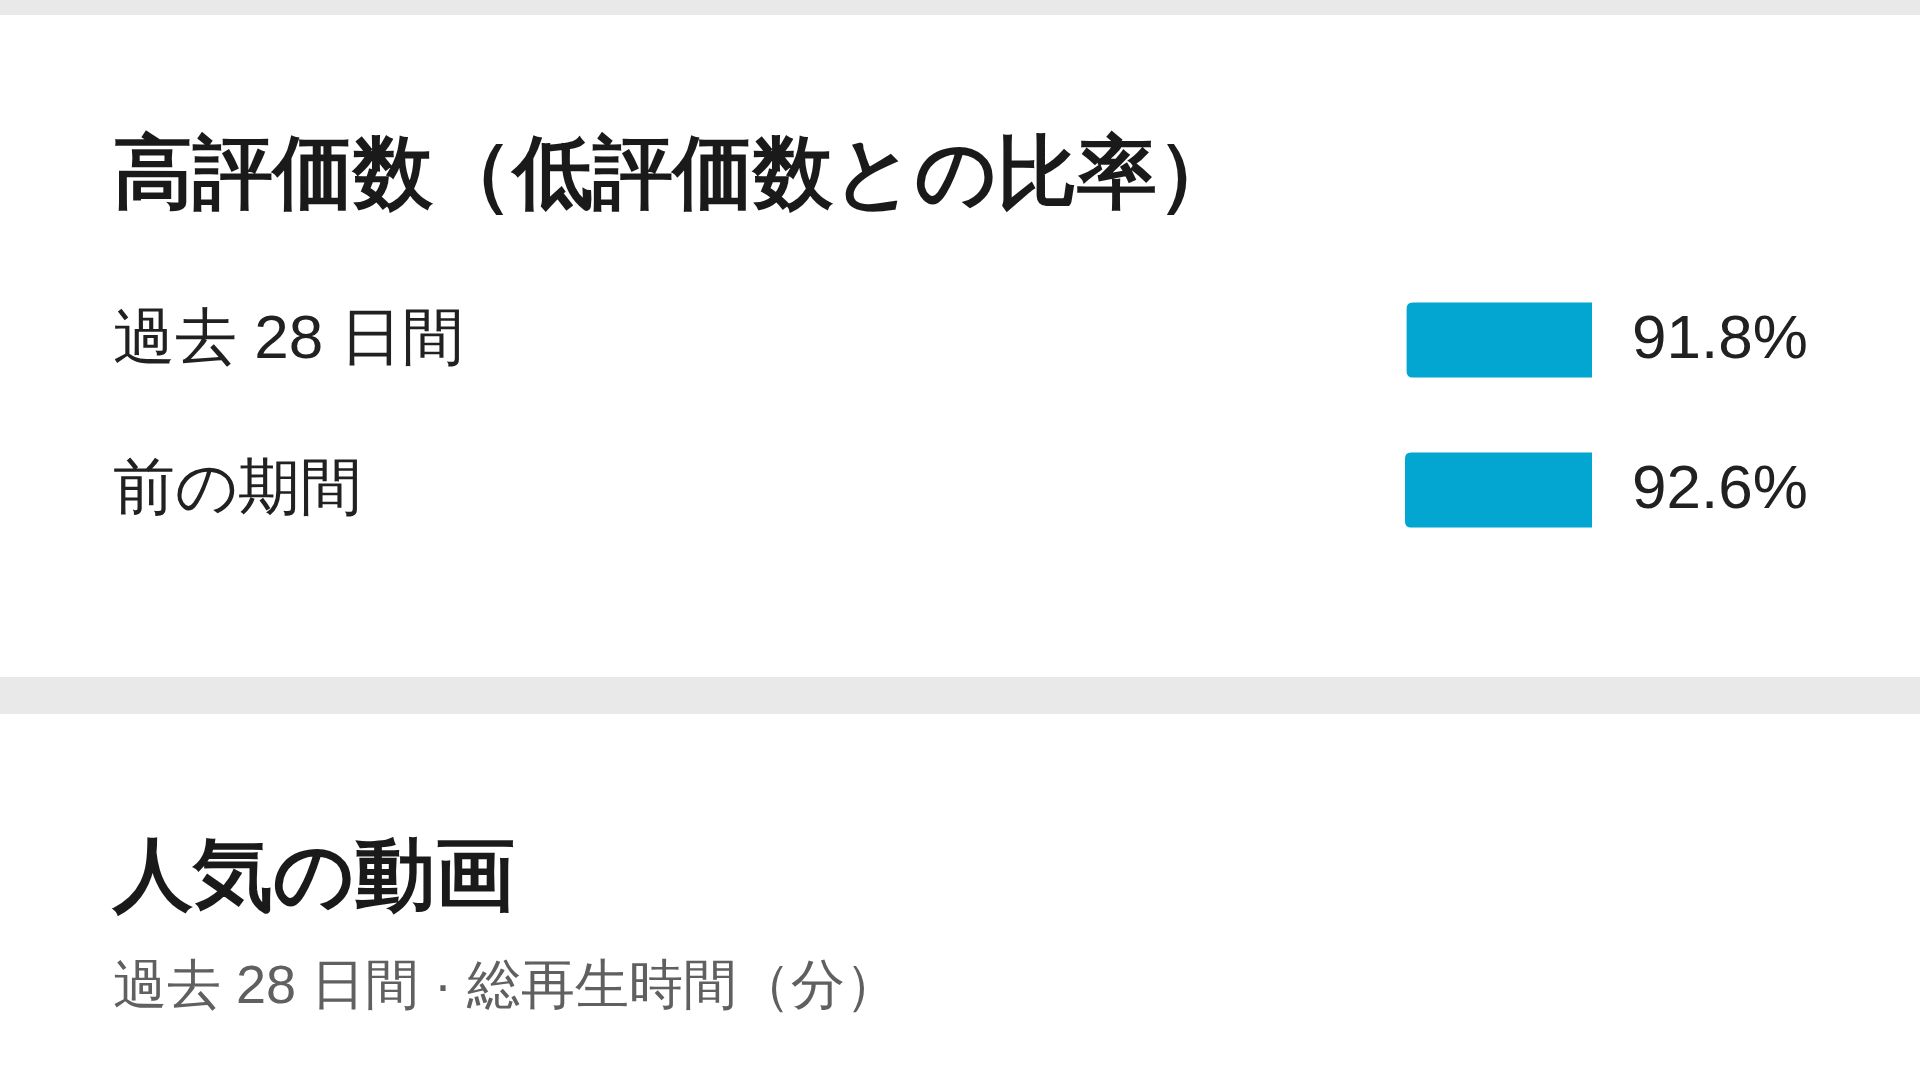  What do you see at coordinates (1720, 486) in the screenshot?
I see `data-label: 92.6%` at bounding box center [1720, 486].